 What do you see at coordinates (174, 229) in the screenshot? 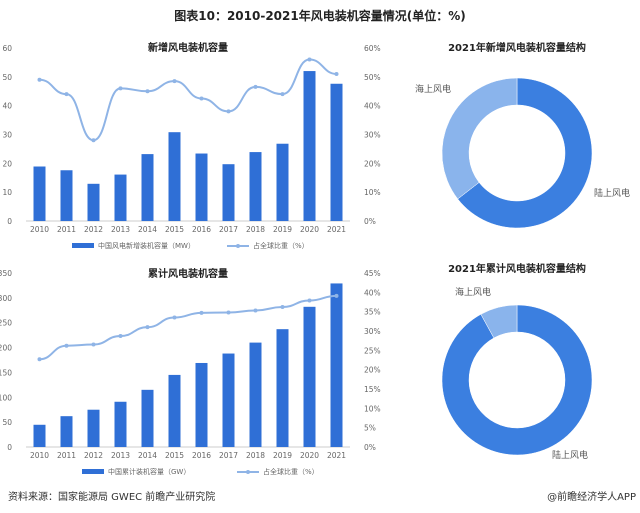
I see `x-tick-label: 2015` at bounding box center [174, 229].